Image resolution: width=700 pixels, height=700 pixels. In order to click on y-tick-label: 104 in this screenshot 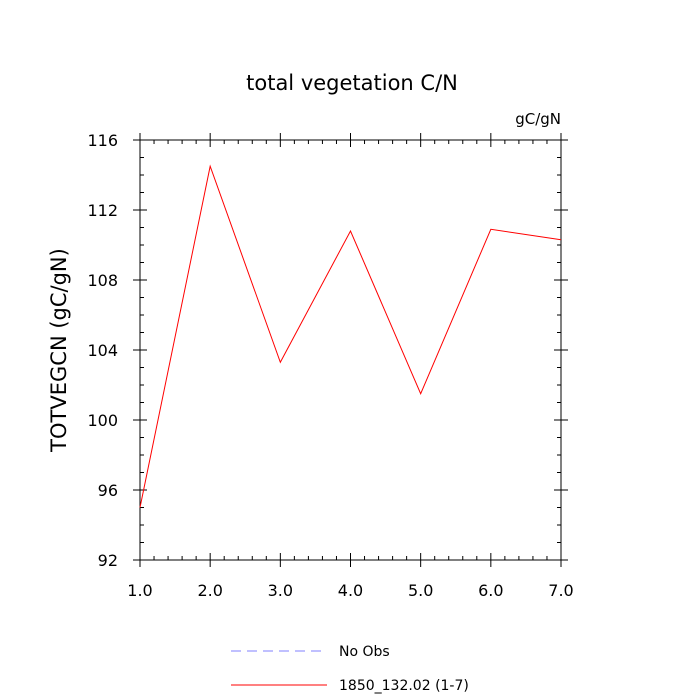, I will do `click(102, 350)`.